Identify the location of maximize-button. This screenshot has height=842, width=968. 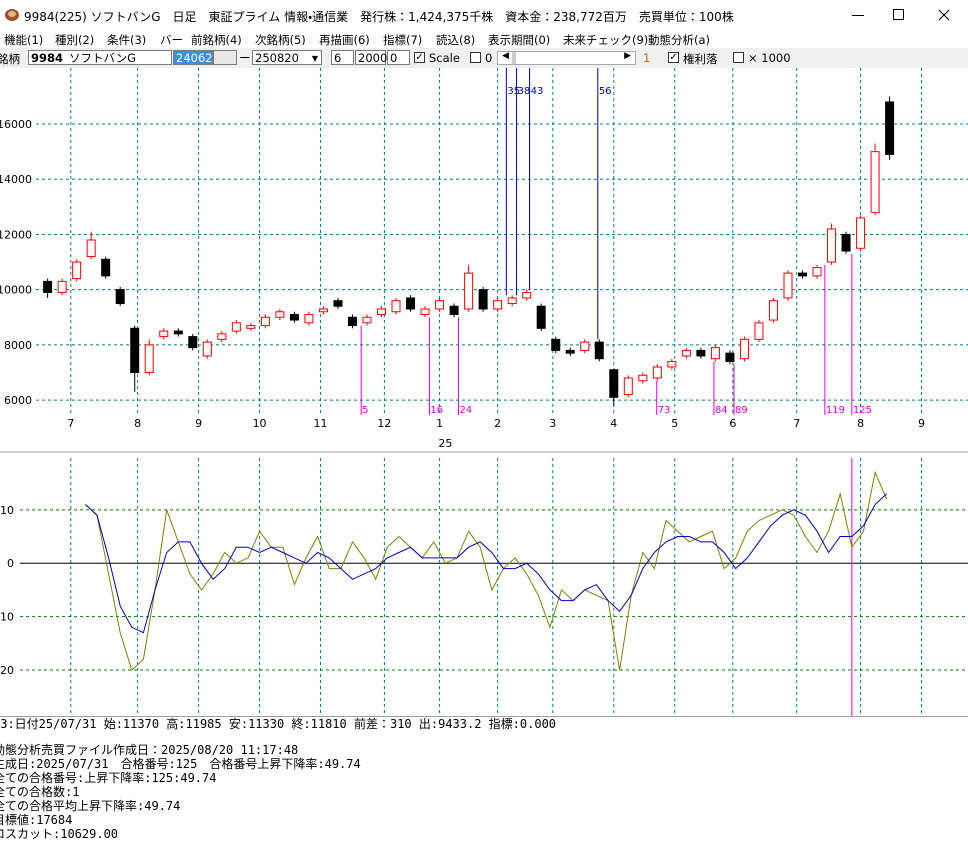
(898, 14).